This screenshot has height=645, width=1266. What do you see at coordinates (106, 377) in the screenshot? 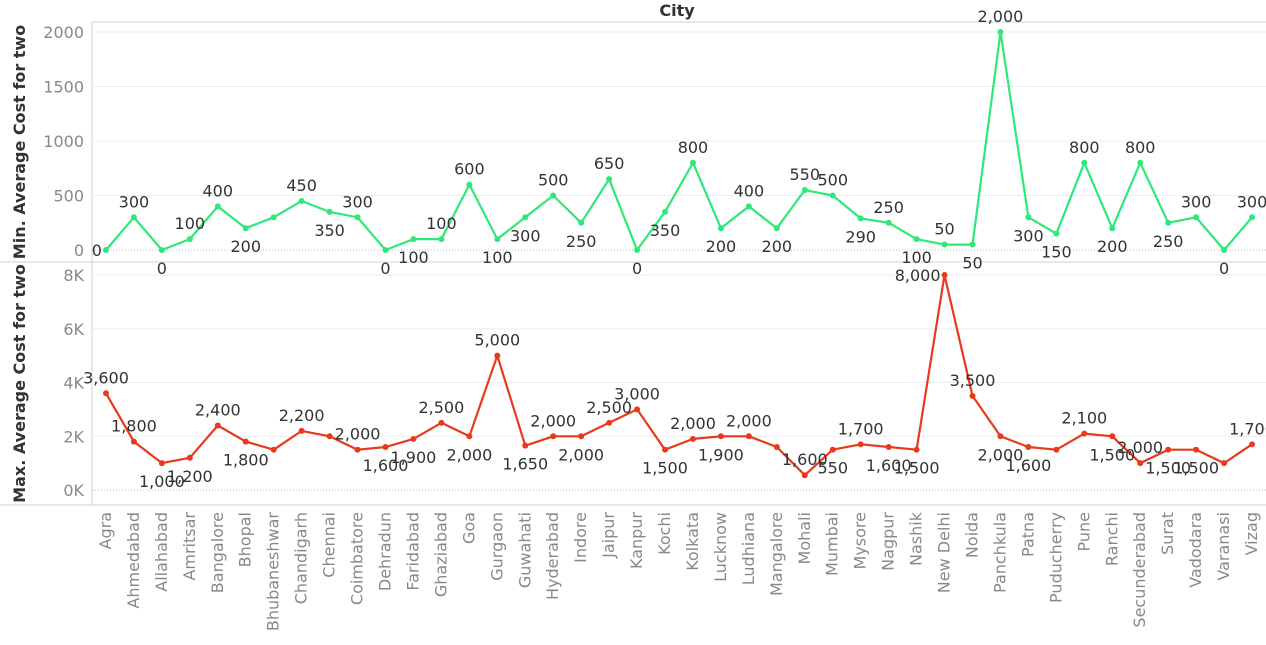
I see `data-label: 3,600` at bounding box center [106, 377].